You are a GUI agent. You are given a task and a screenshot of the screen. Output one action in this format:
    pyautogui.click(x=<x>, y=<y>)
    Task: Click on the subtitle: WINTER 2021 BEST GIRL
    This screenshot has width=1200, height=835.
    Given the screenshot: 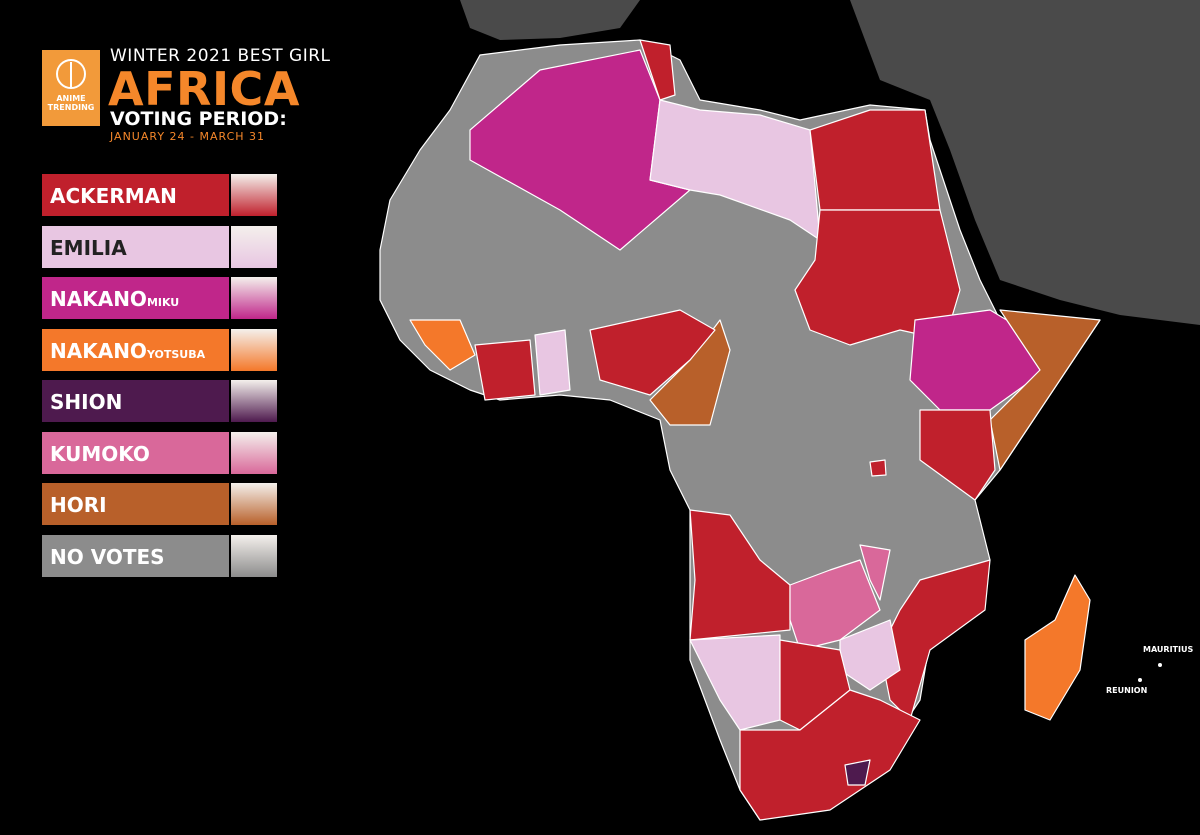 What is the action you would take?
    pyautogui.click(x=220, y=56)
    